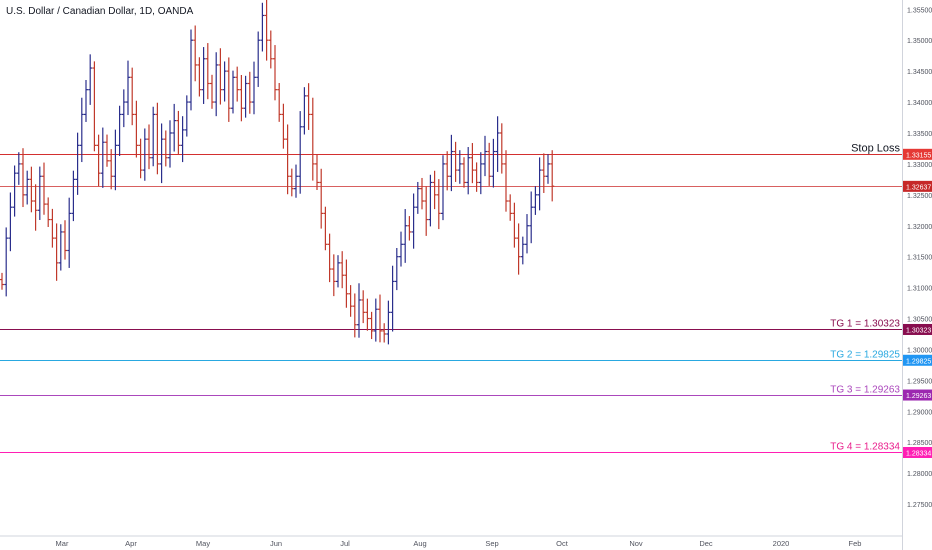 This screenshot has width=932, height=550. What do you see at coordinates (865, 390) in the screenshot?
I see `tg-3-label: TG 3 = 1.29263` at bounding box center [865, 390].